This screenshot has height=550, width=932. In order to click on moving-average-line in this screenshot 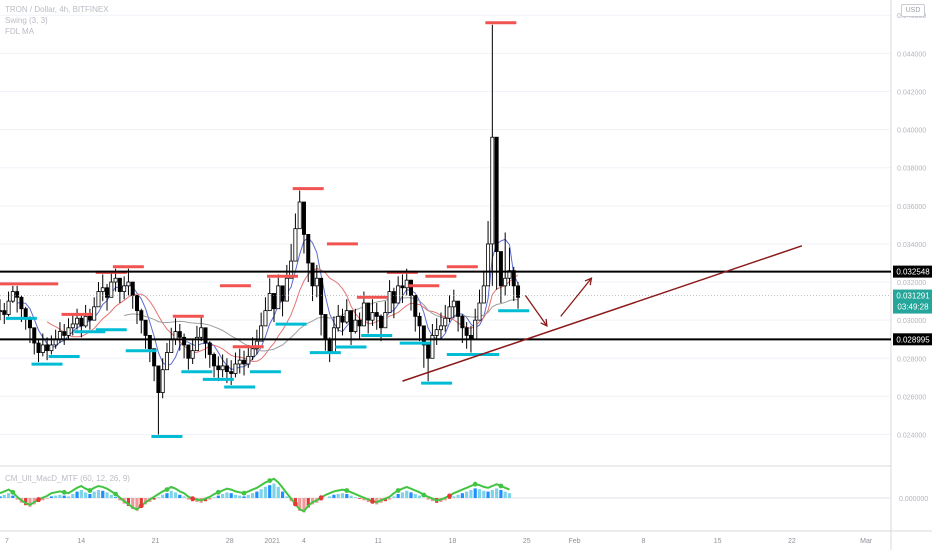, I will do `click(282, 315)`.